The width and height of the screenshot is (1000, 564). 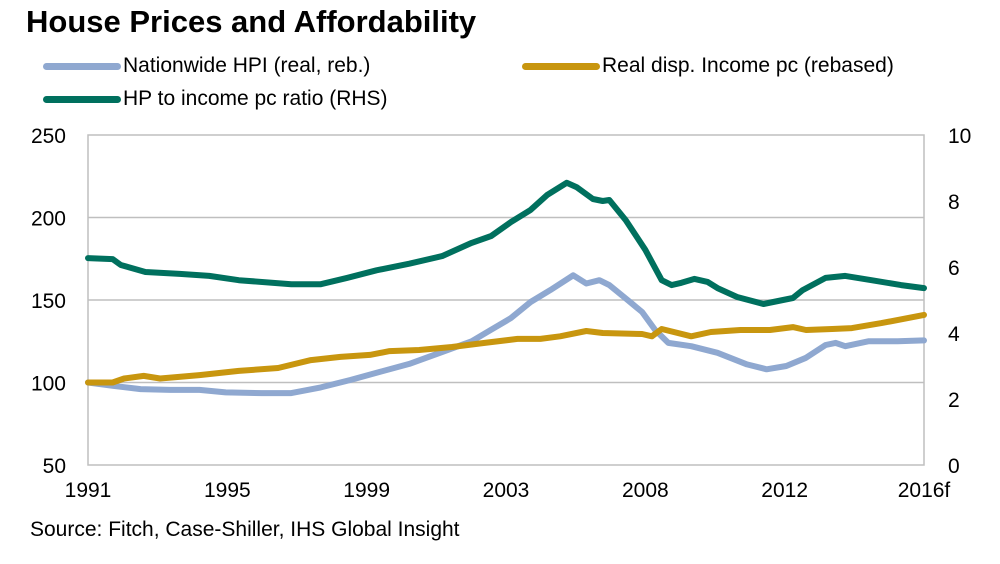 What do you see at coordinates (48, 384) in the screenshot?
I see `y-tick-label: 100` at bounding box center [48, 384].